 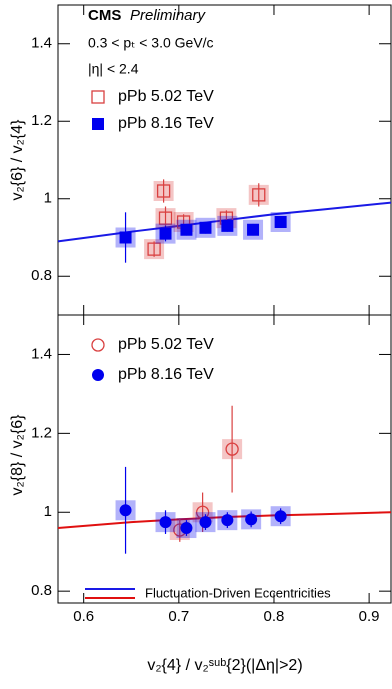 I want to click on x-tick-label: 0.7, so click(x=178, y=616).